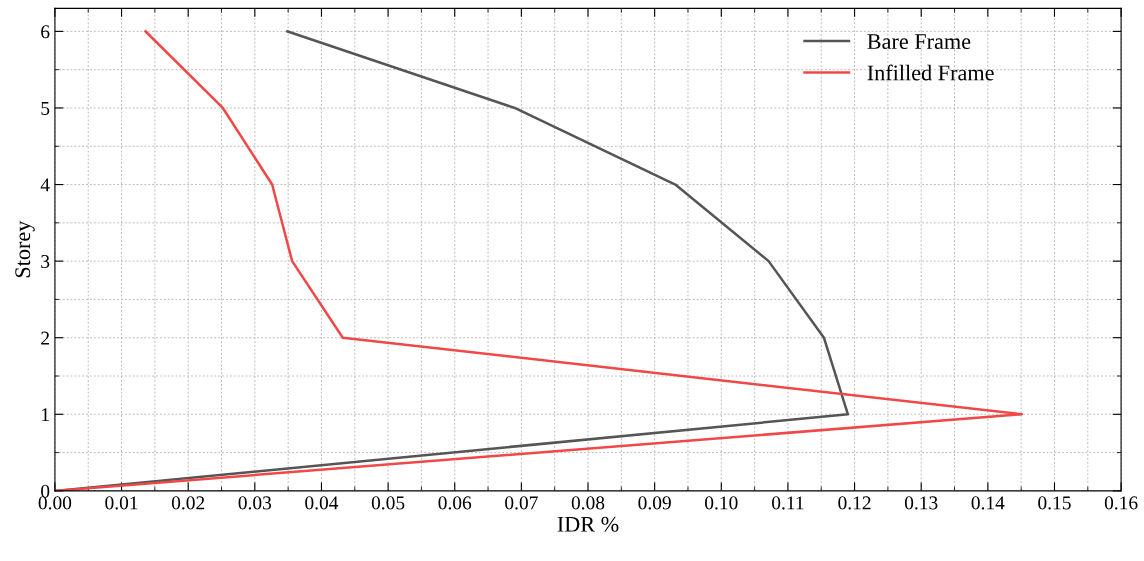  I want to click on x-tick-label: 0.16, so click(1121, 503).